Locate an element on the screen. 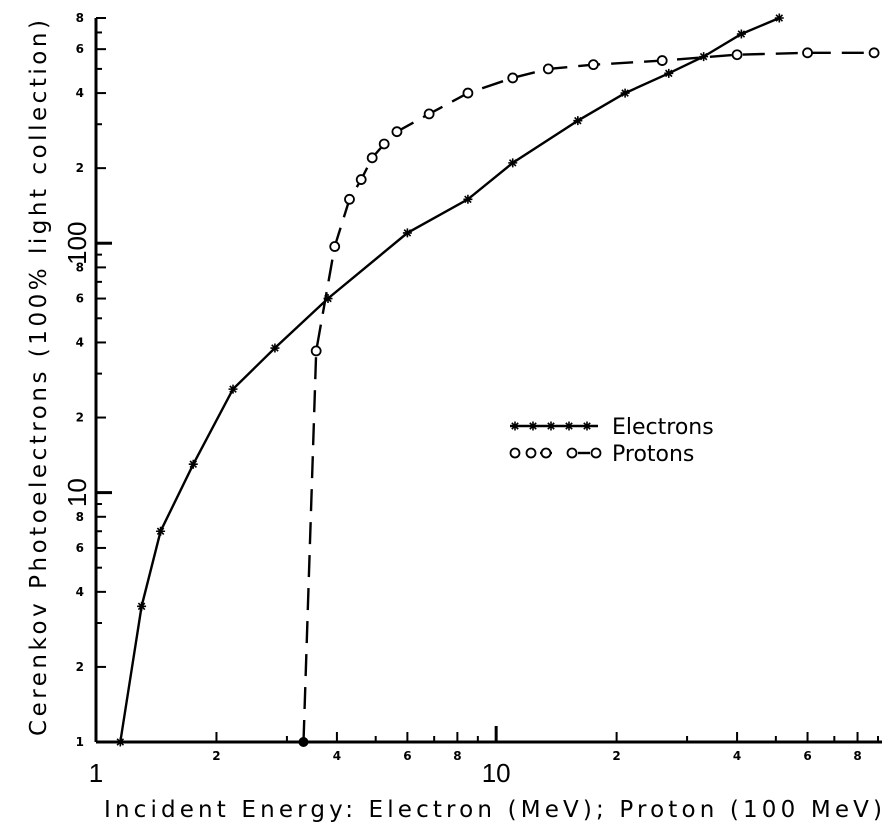 This screenshot has height=832, width=886. y-minor-tick-label: 1 is located at coordinates (80, 742).